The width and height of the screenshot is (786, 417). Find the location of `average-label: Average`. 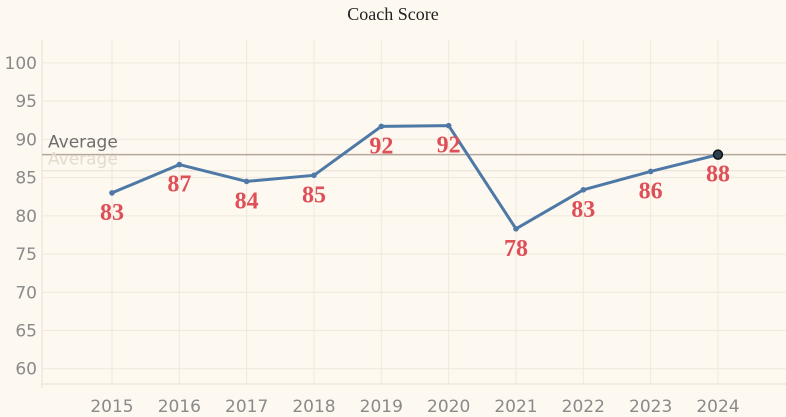

average-label: Average is located at coordinates (83, 143).